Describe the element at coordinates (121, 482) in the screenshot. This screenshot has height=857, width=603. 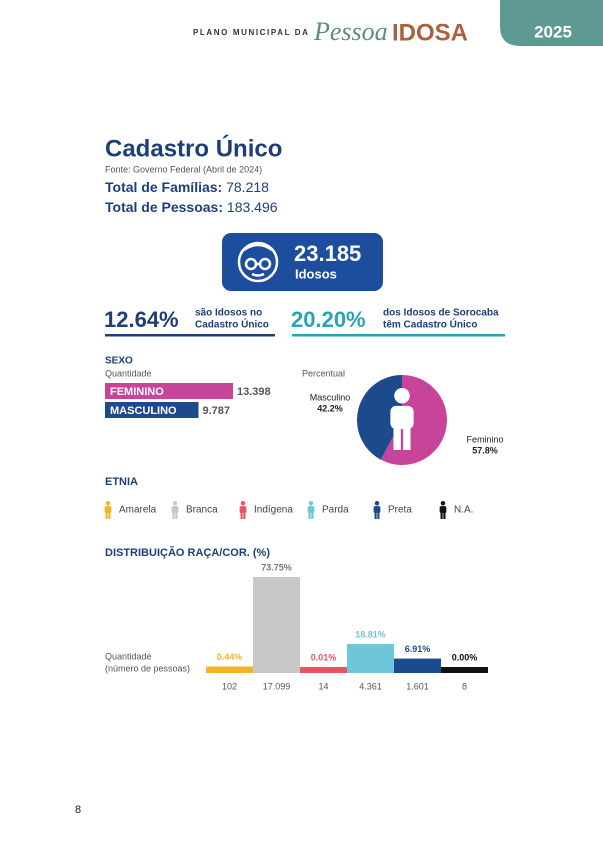
I see `section-heading: ETNIA` at that location.